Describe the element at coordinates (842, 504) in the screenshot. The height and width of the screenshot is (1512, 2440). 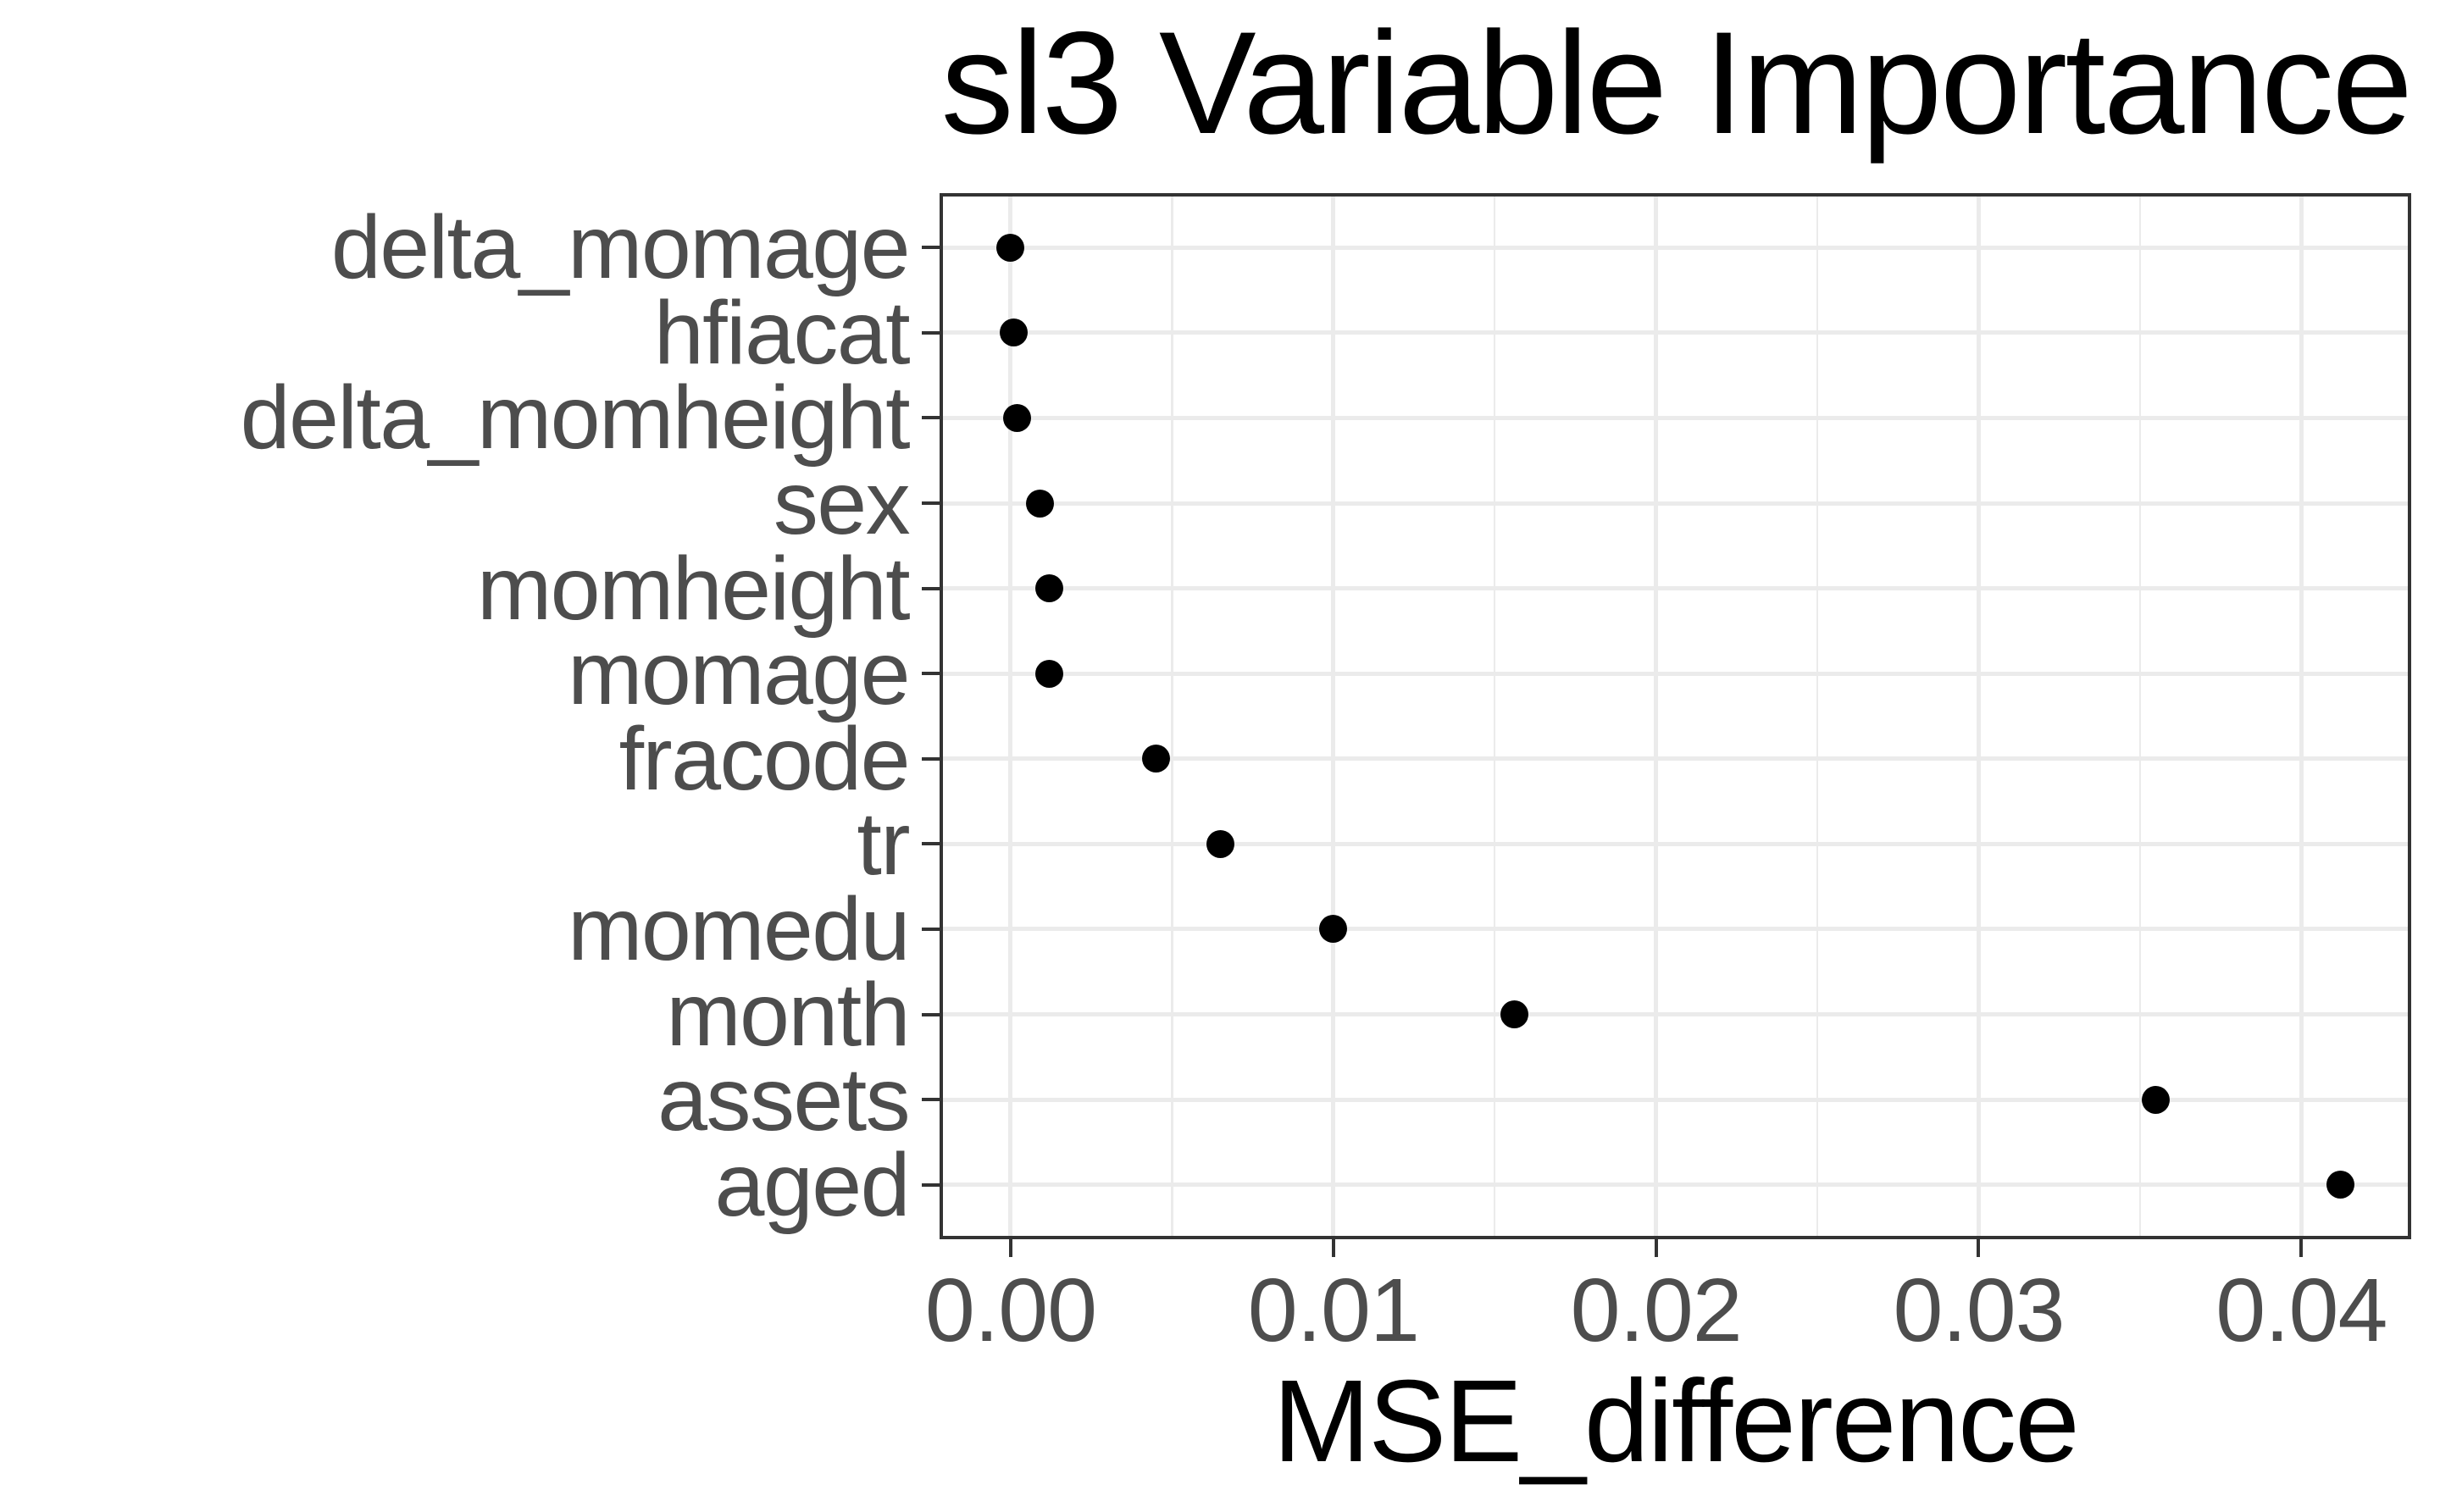
I see `y-axis-label-sex: sex` at that location.